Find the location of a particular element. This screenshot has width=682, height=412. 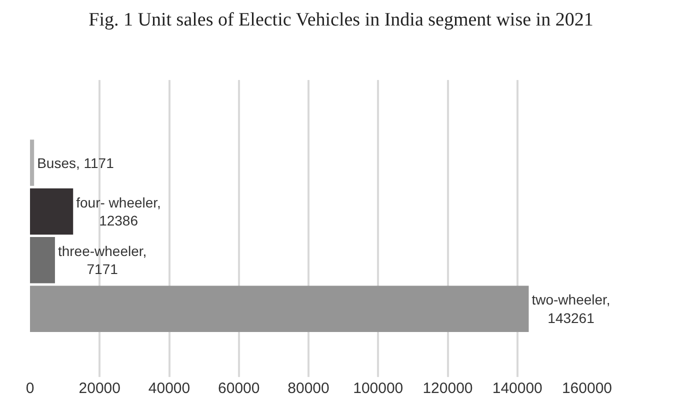

chart-title: Fig. 1 Unit sales of Electic Vehicles in India segment wise in 2021 is located at coordinates (341, 20).